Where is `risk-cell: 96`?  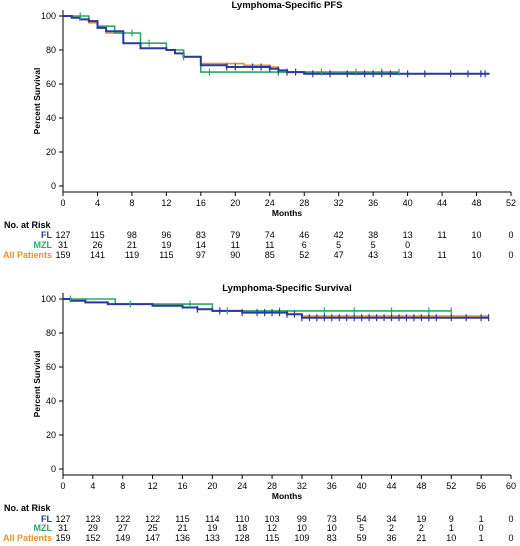 risk-cell: 96 is located at coordinates (166, 235).